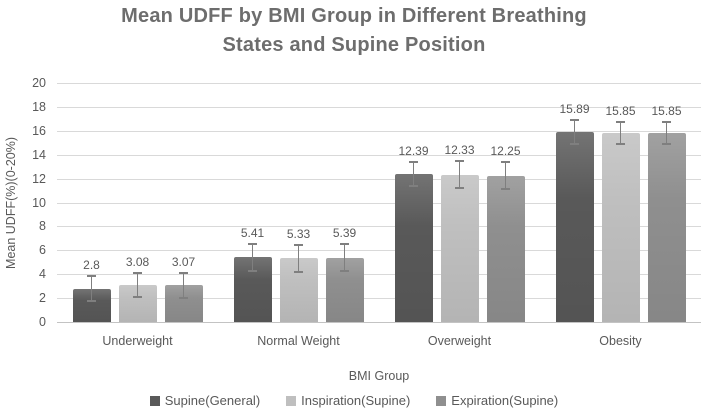 This screenshot has width=708, height=415. Describe the element at coordinates (137, 341) in the screenshot. I see `category-label: Underweight` at that location.